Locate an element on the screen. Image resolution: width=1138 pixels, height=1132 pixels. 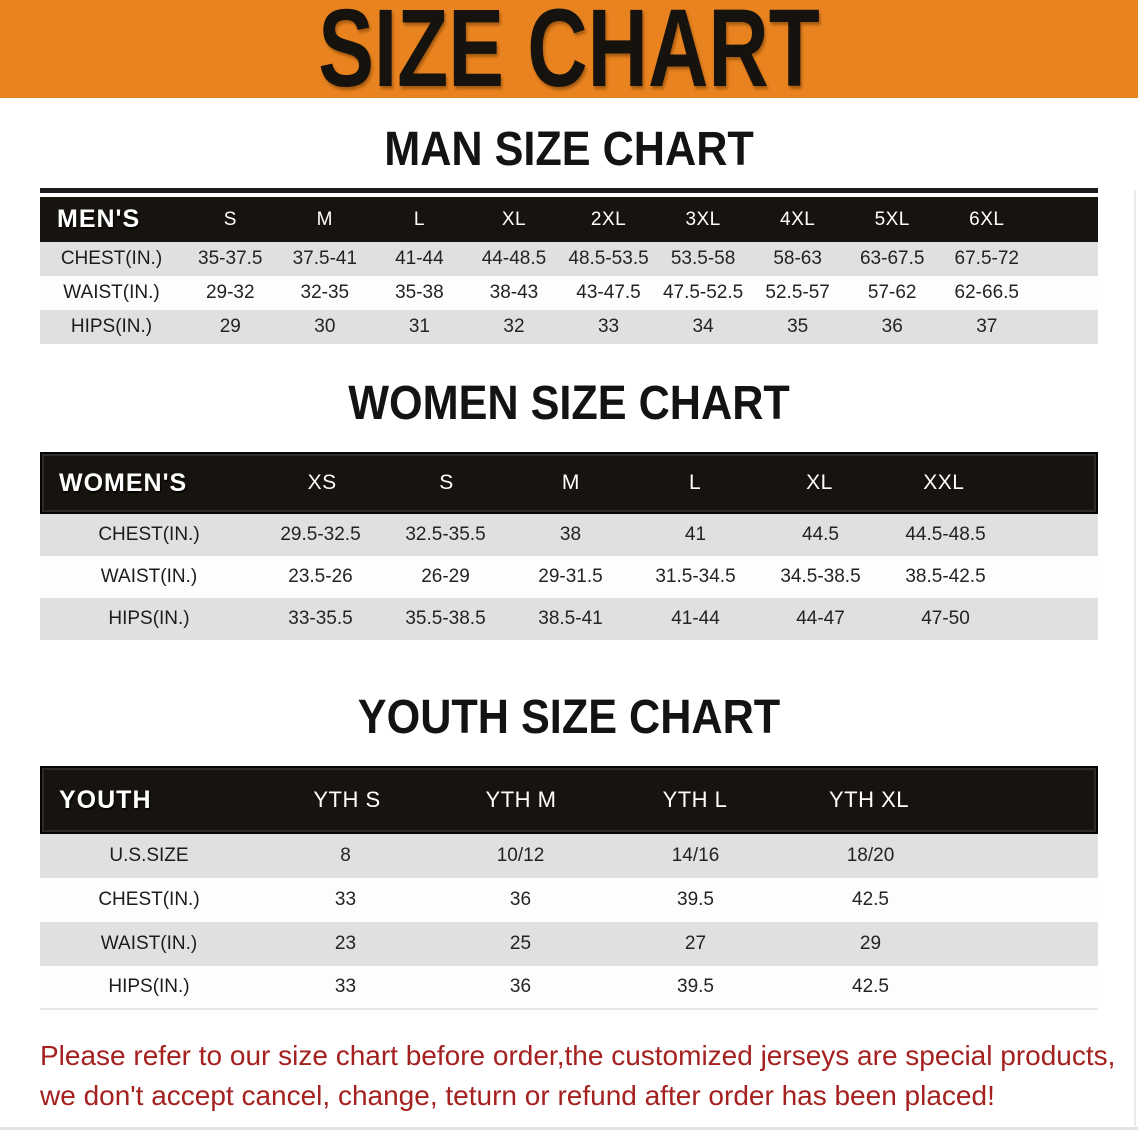
size-cell: 32.5-35.5 is located at coordinates (445, 534).